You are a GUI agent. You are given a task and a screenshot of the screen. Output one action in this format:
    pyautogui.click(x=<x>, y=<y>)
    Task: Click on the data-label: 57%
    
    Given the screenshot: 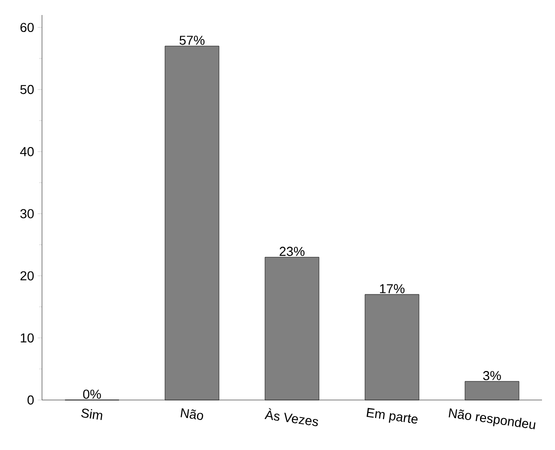 What is the action you would take?
    pyautogui.click(x=192, y=40)
    